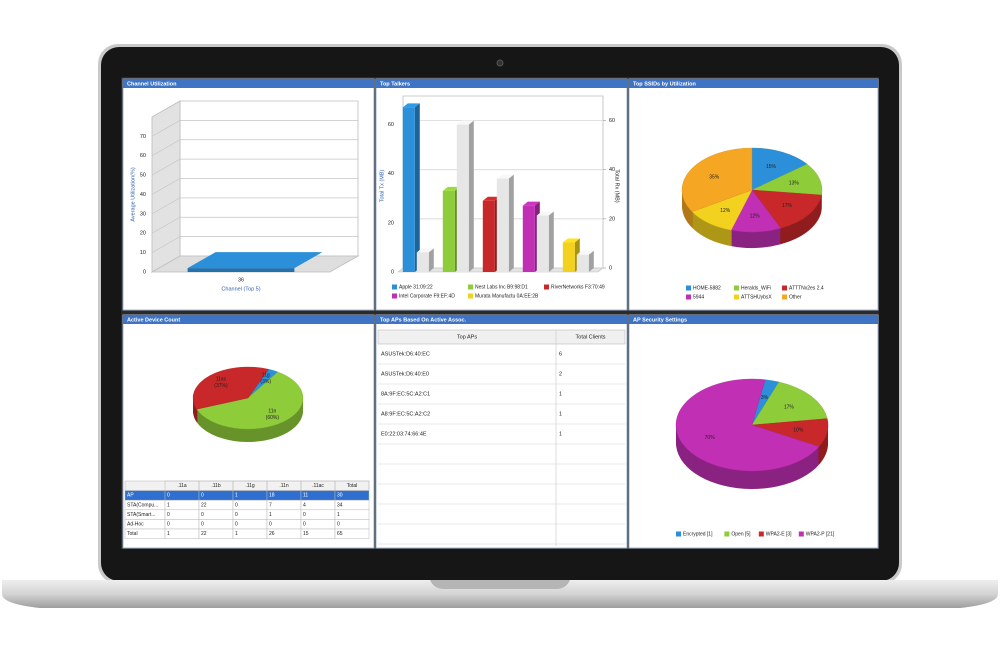 The width and height of the screenshot is (1000, 666). What do you see at coordinates (771, 167) in the screenshot?
I see `slice-label: 15%` at bounding box center [771, 167].